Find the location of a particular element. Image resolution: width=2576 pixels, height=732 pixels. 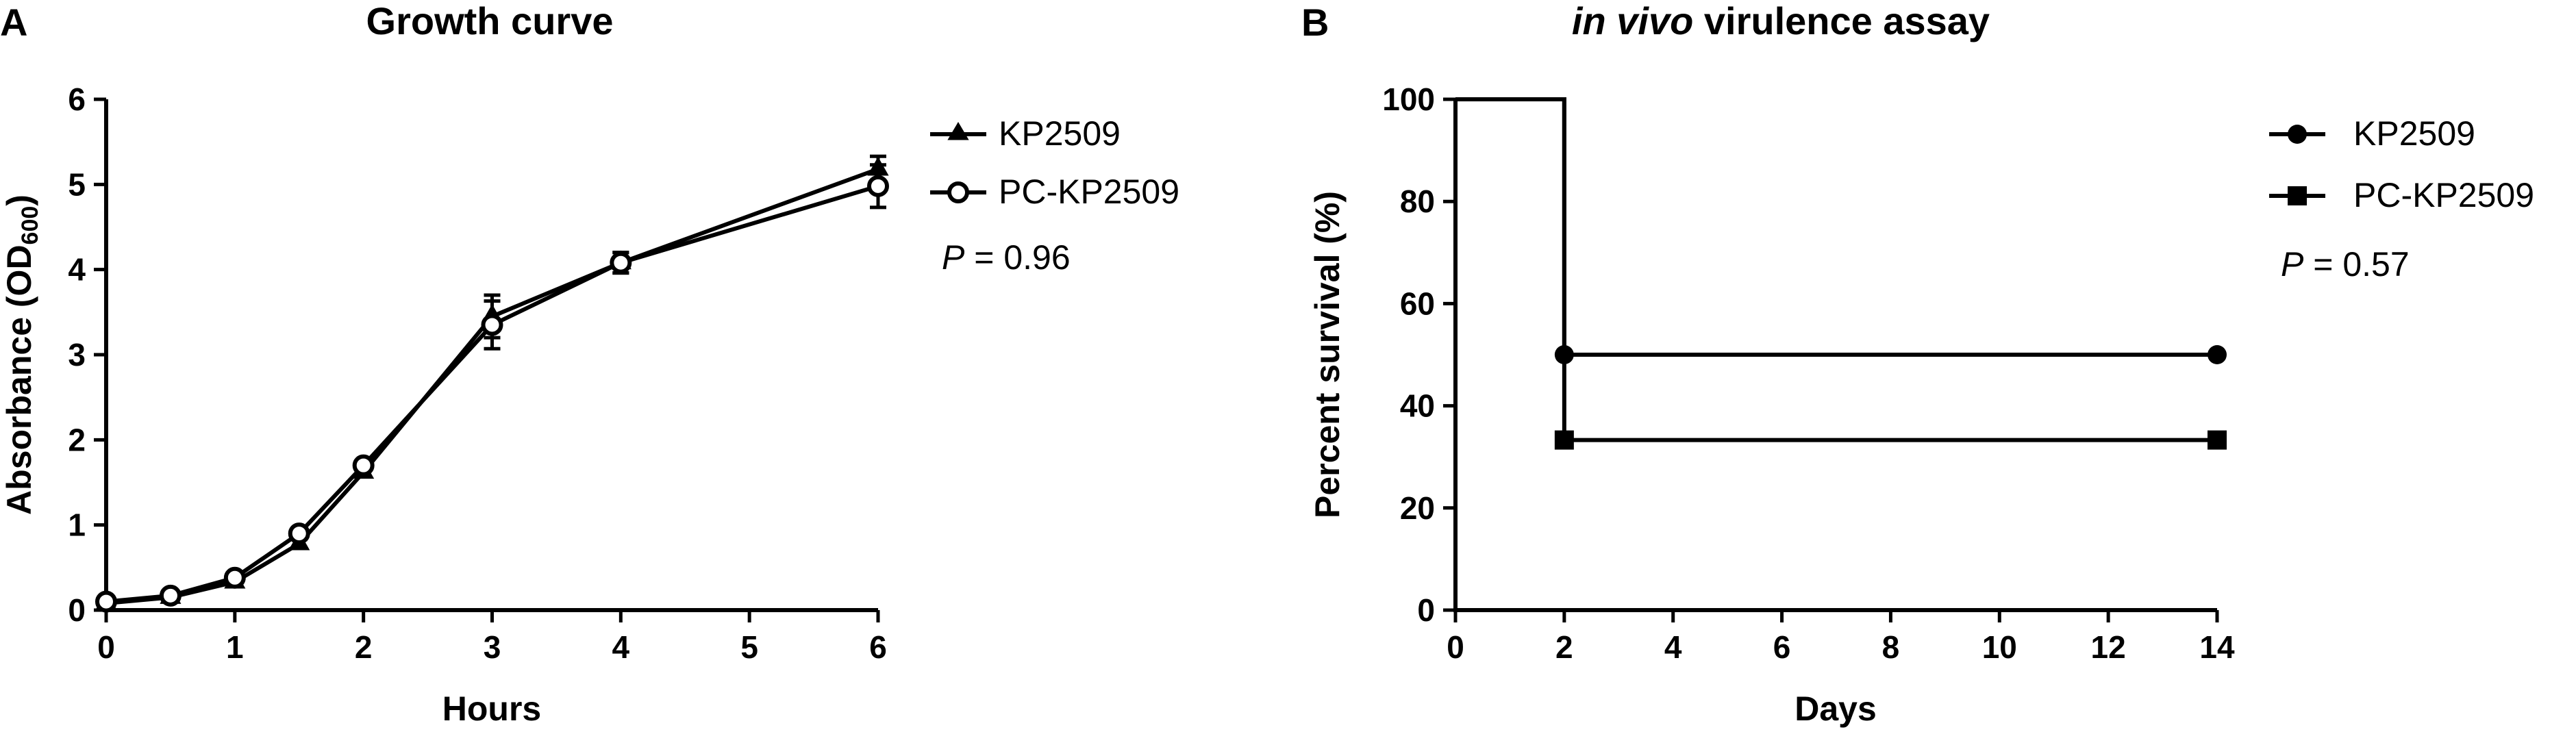

panel-a-y-axis-label-main: Absorbance (OD is located at coordinates (19, 379).